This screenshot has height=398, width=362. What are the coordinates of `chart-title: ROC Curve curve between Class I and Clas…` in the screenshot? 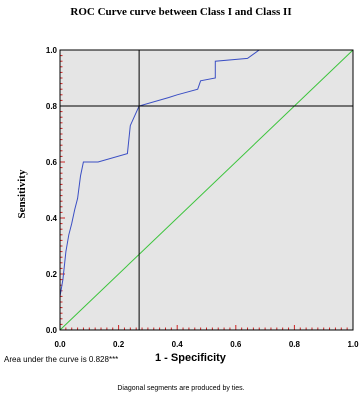 It's located at (181, 12).